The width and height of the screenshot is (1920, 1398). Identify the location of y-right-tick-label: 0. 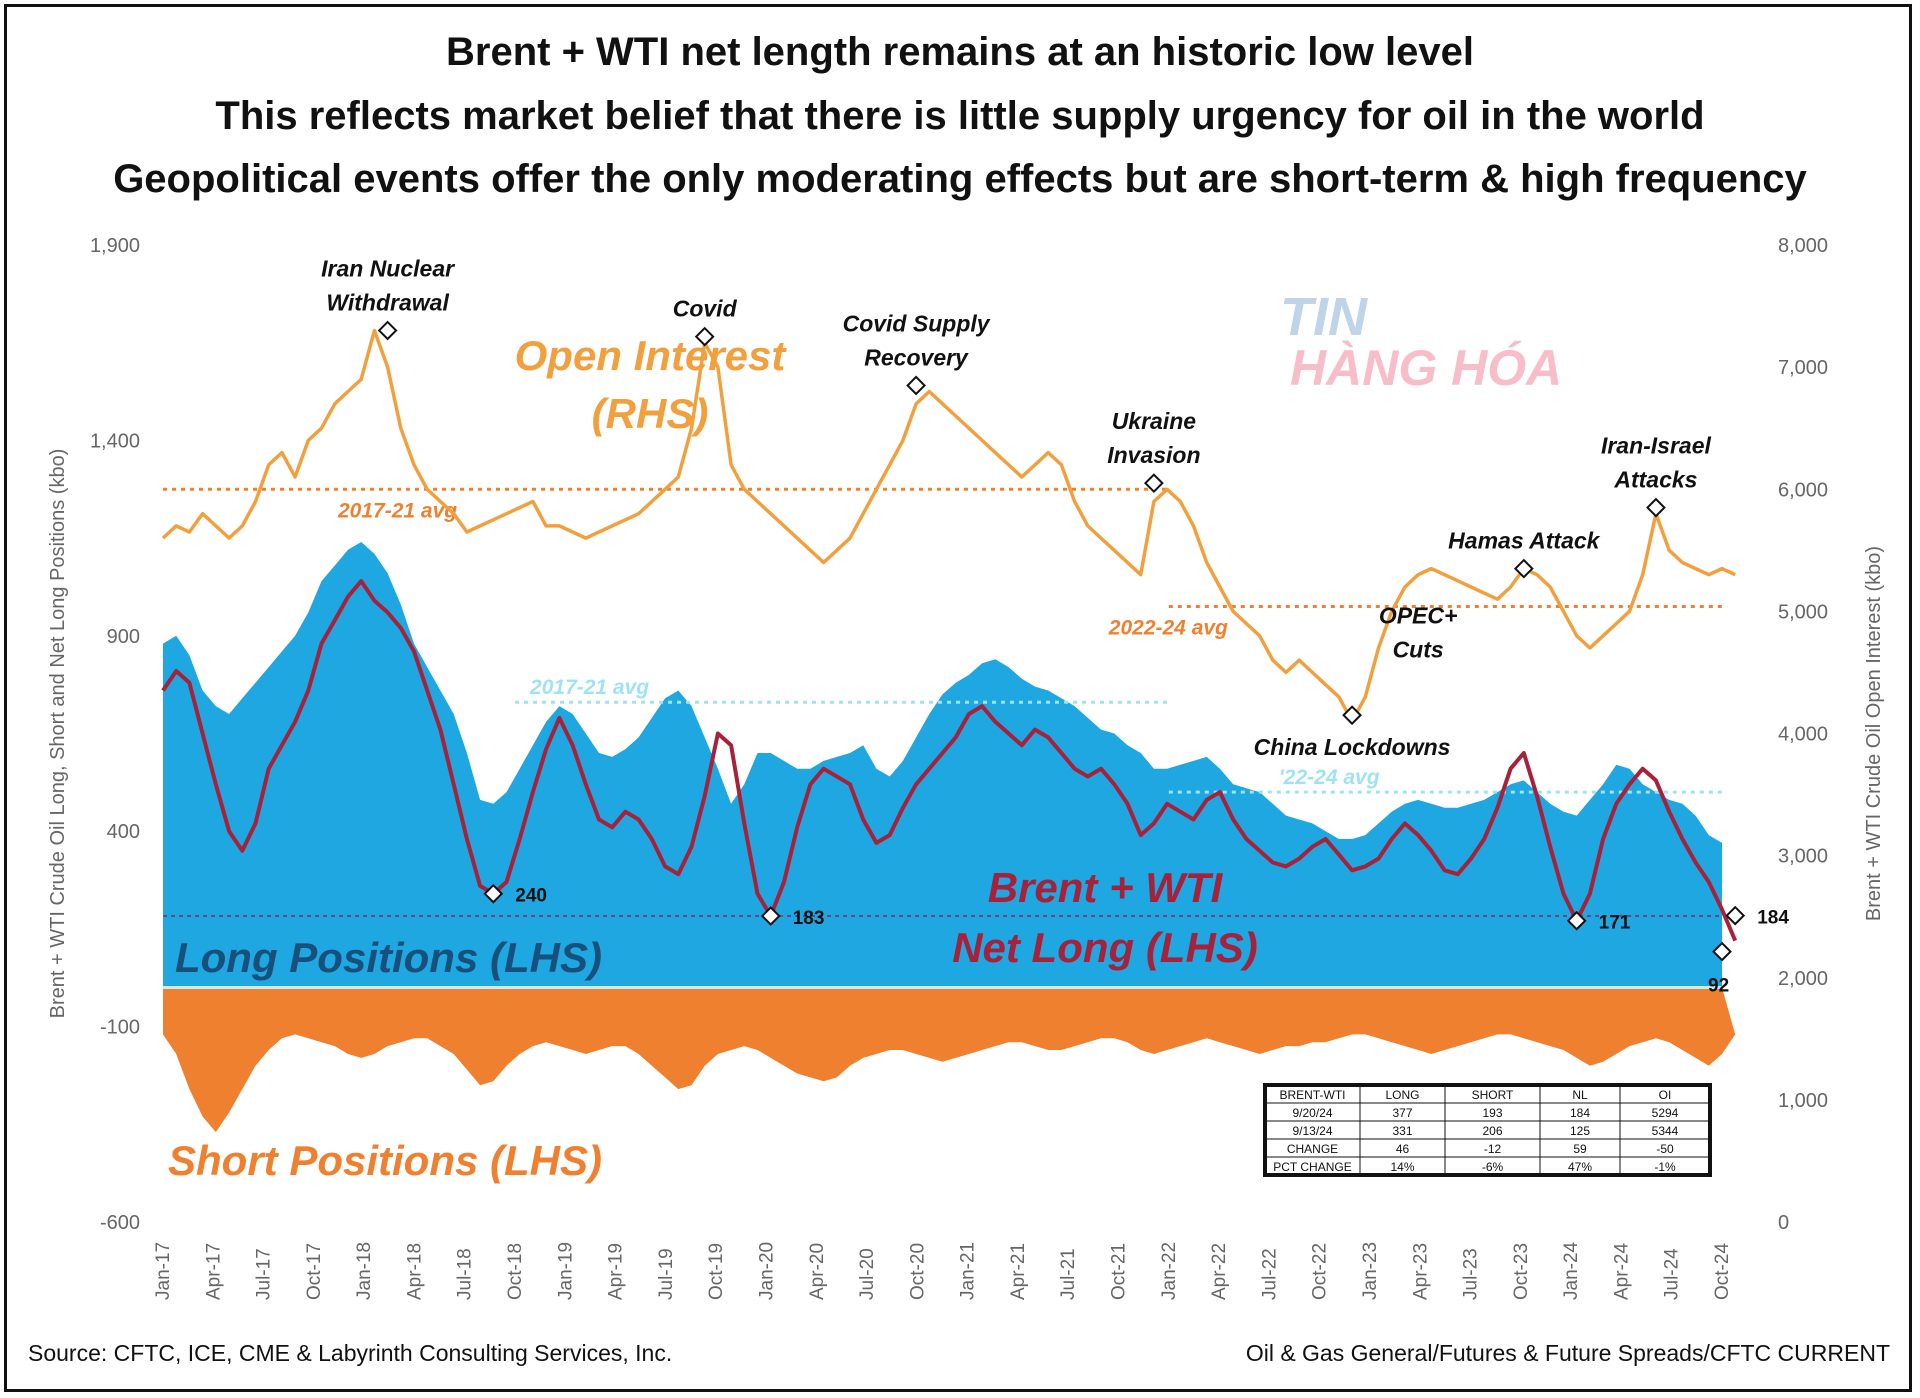
(1783, 1223).